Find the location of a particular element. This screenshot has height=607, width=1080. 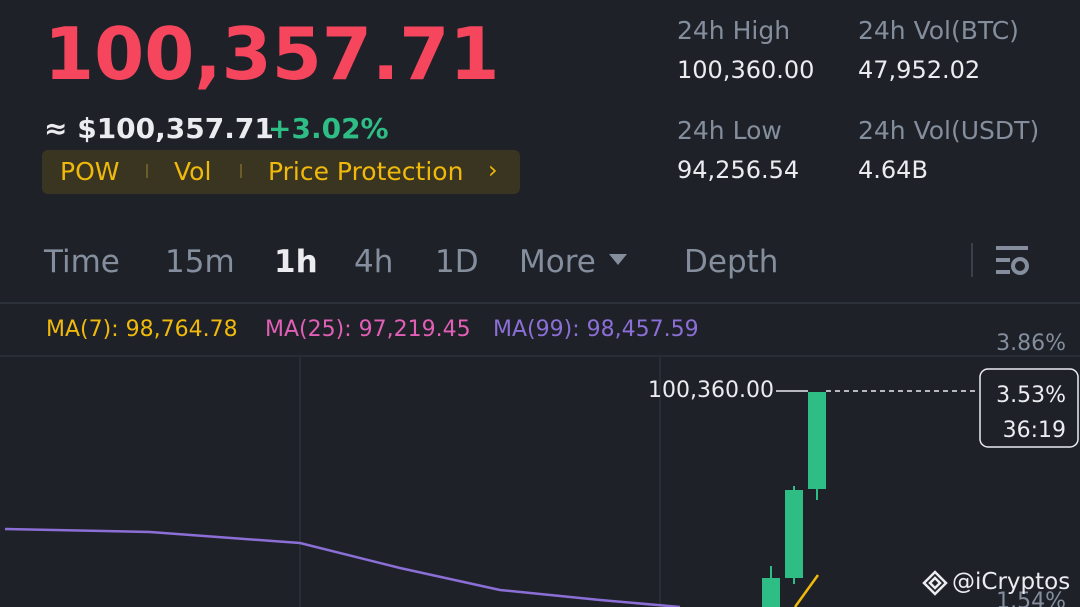

tab: Time is located at coordinates (82, 262).